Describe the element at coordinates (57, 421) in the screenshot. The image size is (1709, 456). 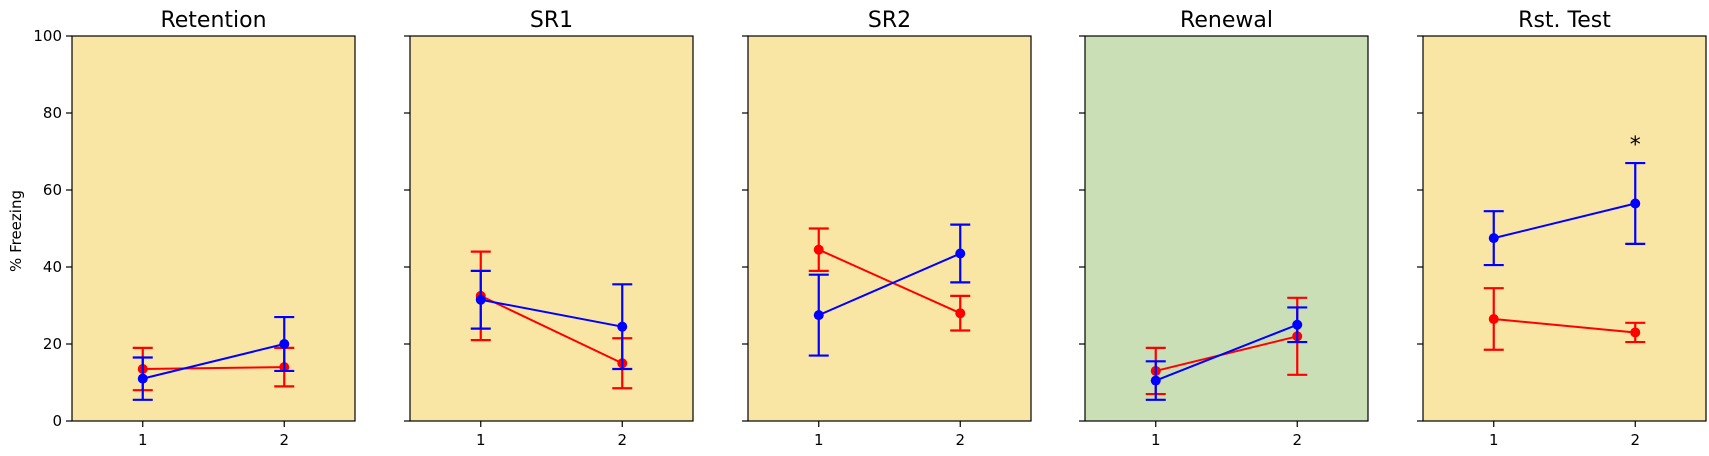
I see `y-tick-label: 0` at that location.